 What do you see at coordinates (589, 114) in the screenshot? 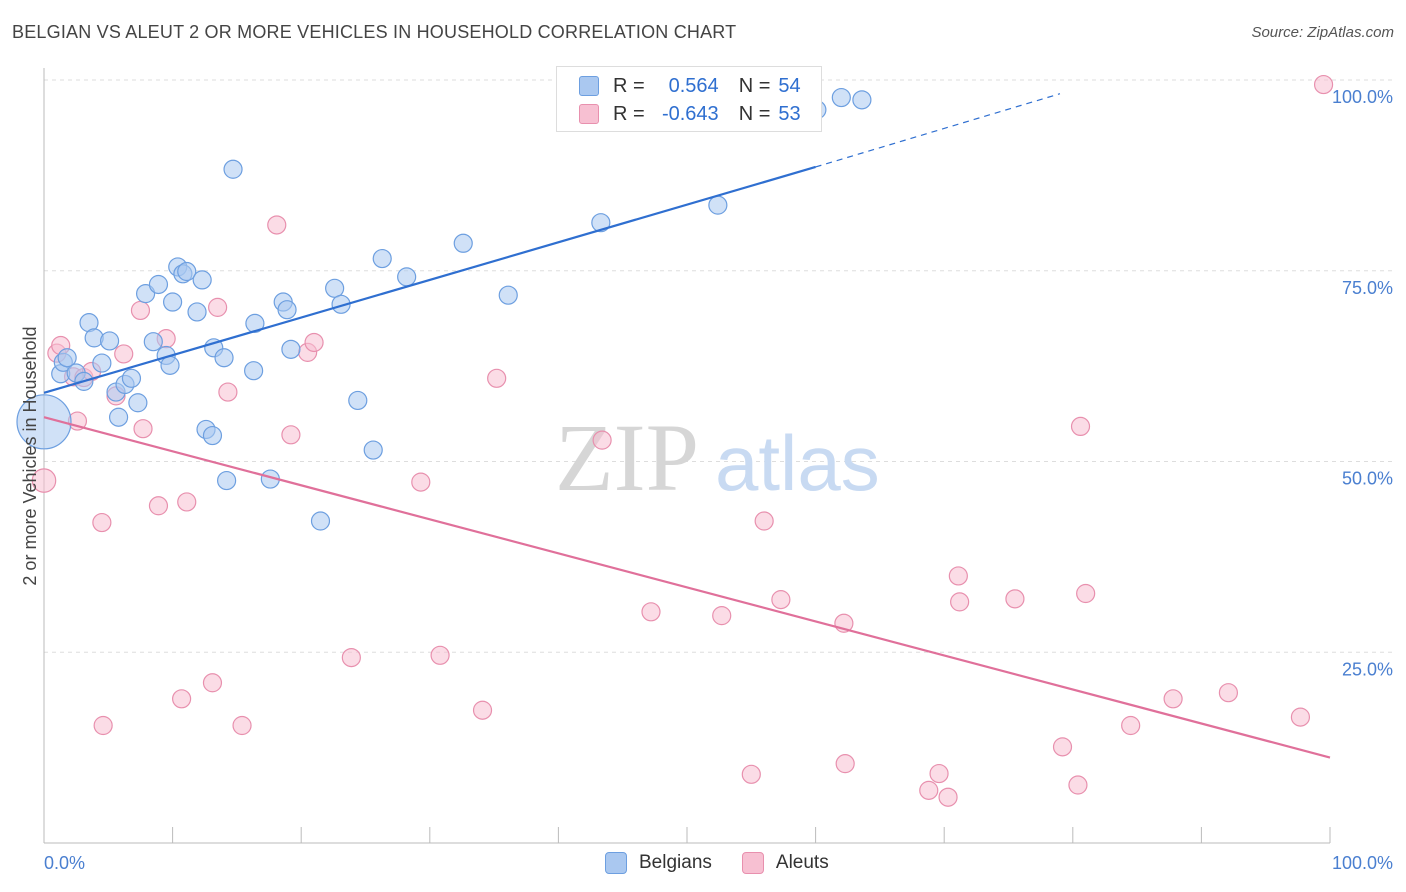
I see `aleuts-swatch` at bounding box center [589, 114].